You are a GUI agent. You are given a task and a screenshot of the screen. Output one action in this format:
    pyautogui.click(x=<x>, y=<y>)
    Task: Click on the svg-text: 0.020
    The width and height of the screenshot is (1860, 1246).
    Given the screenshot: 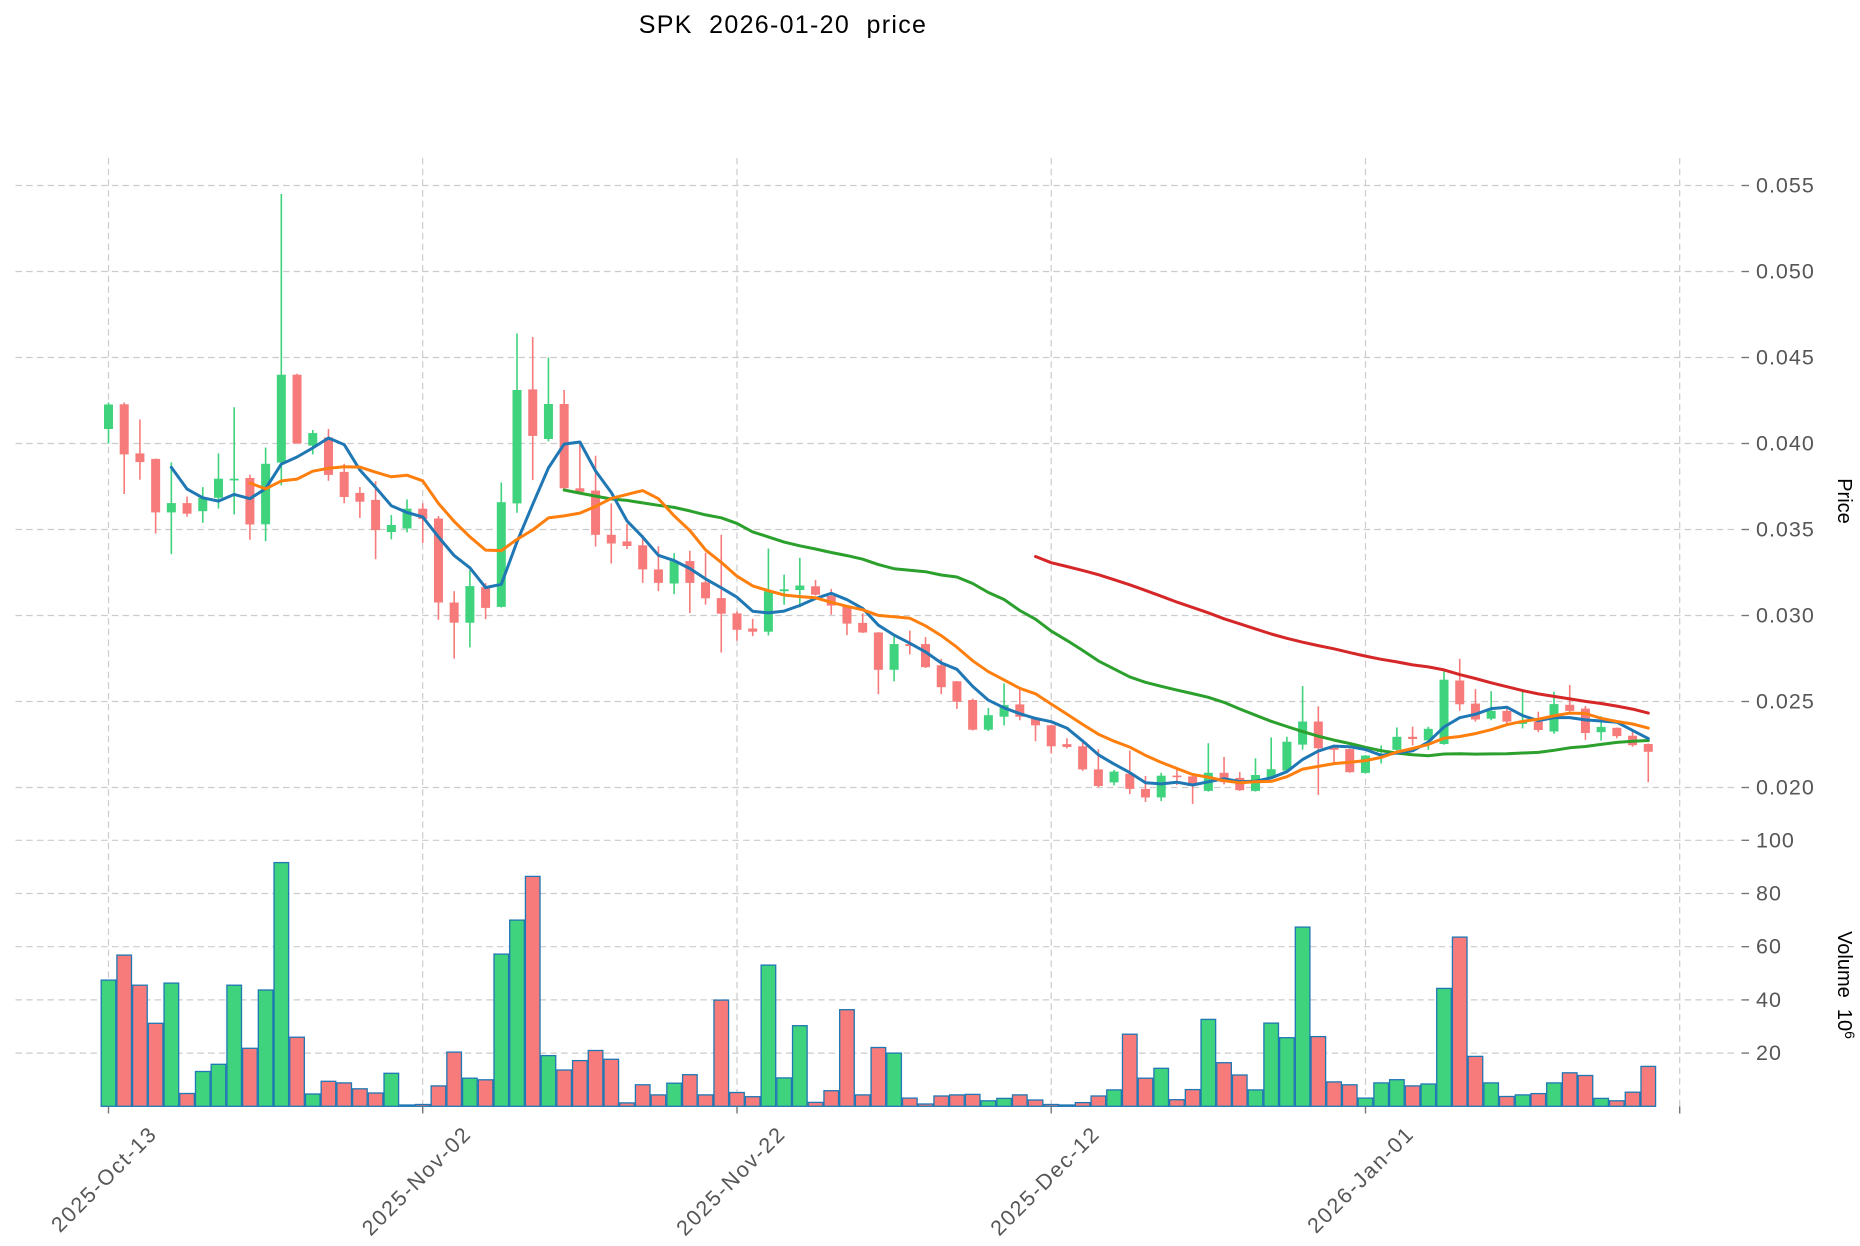 What is the action you would take?
    pyautogui.click(x=1785, y=788)
    